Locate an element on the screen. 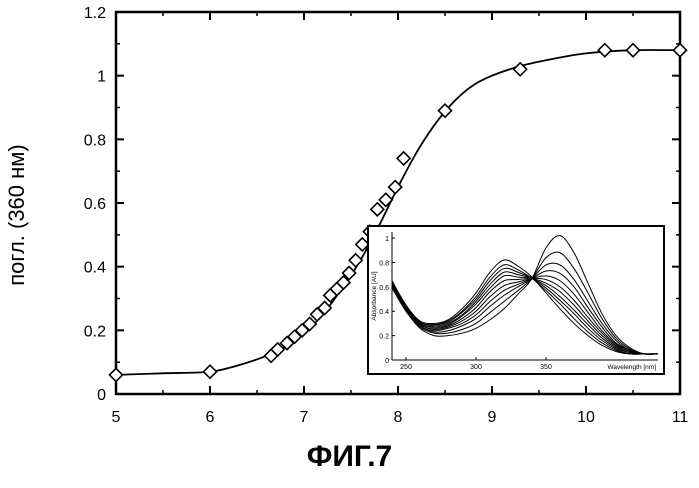  y-tick-label: 1.2 is located at coordinates (95, 13).